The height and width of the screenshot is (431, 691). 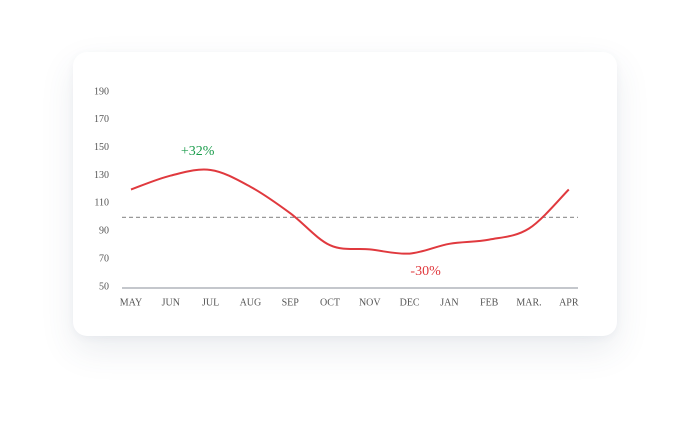 I want to click on x-tick-label: AUG, so click(x=251, y=302).